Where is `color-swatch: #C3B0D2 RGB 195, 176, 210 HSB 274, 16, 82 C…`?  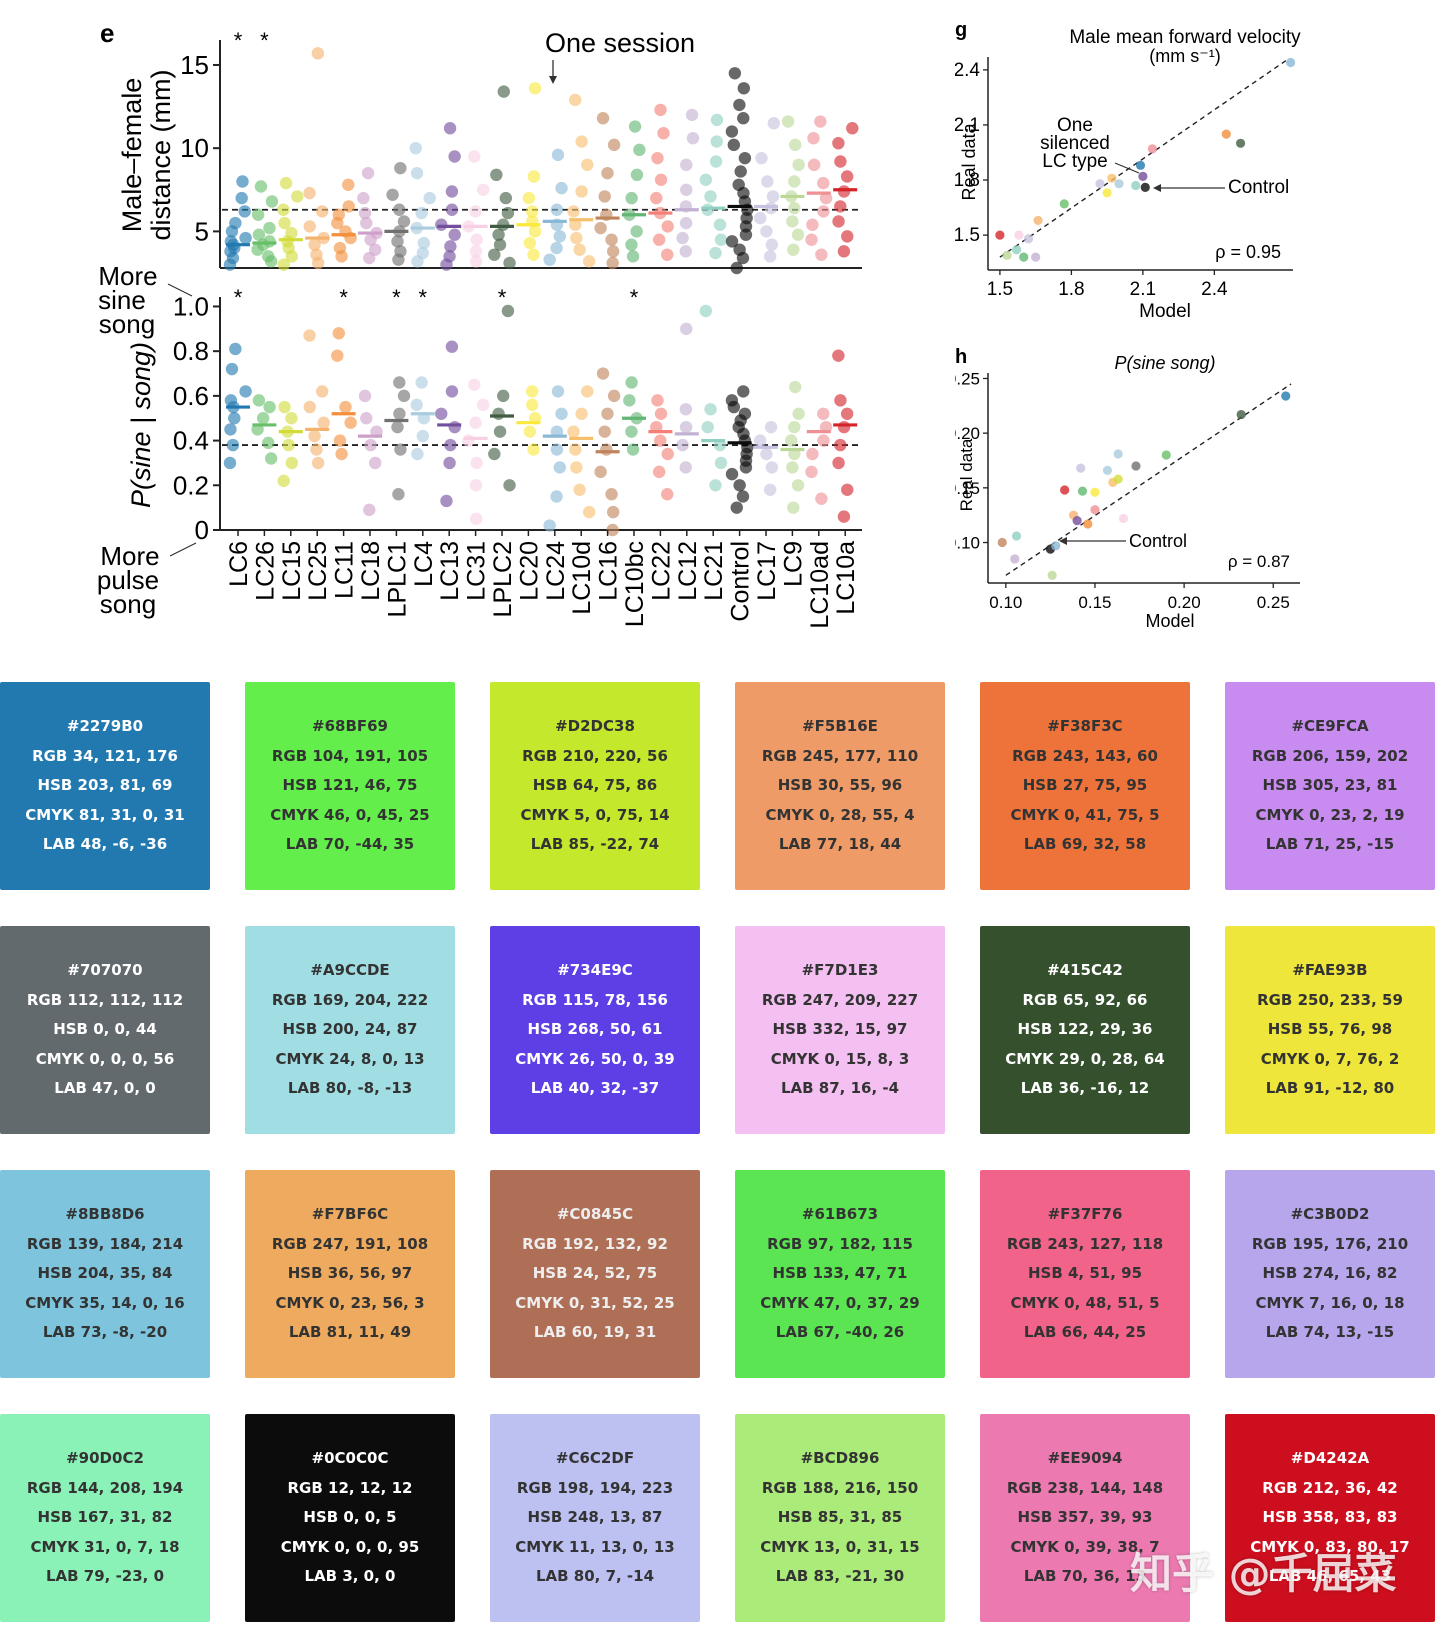 color-swatch: #C3B0D2 RGB 195, 176, 210 HSB 274, 16, 82 C… is located at coordinates (1330, 1274).